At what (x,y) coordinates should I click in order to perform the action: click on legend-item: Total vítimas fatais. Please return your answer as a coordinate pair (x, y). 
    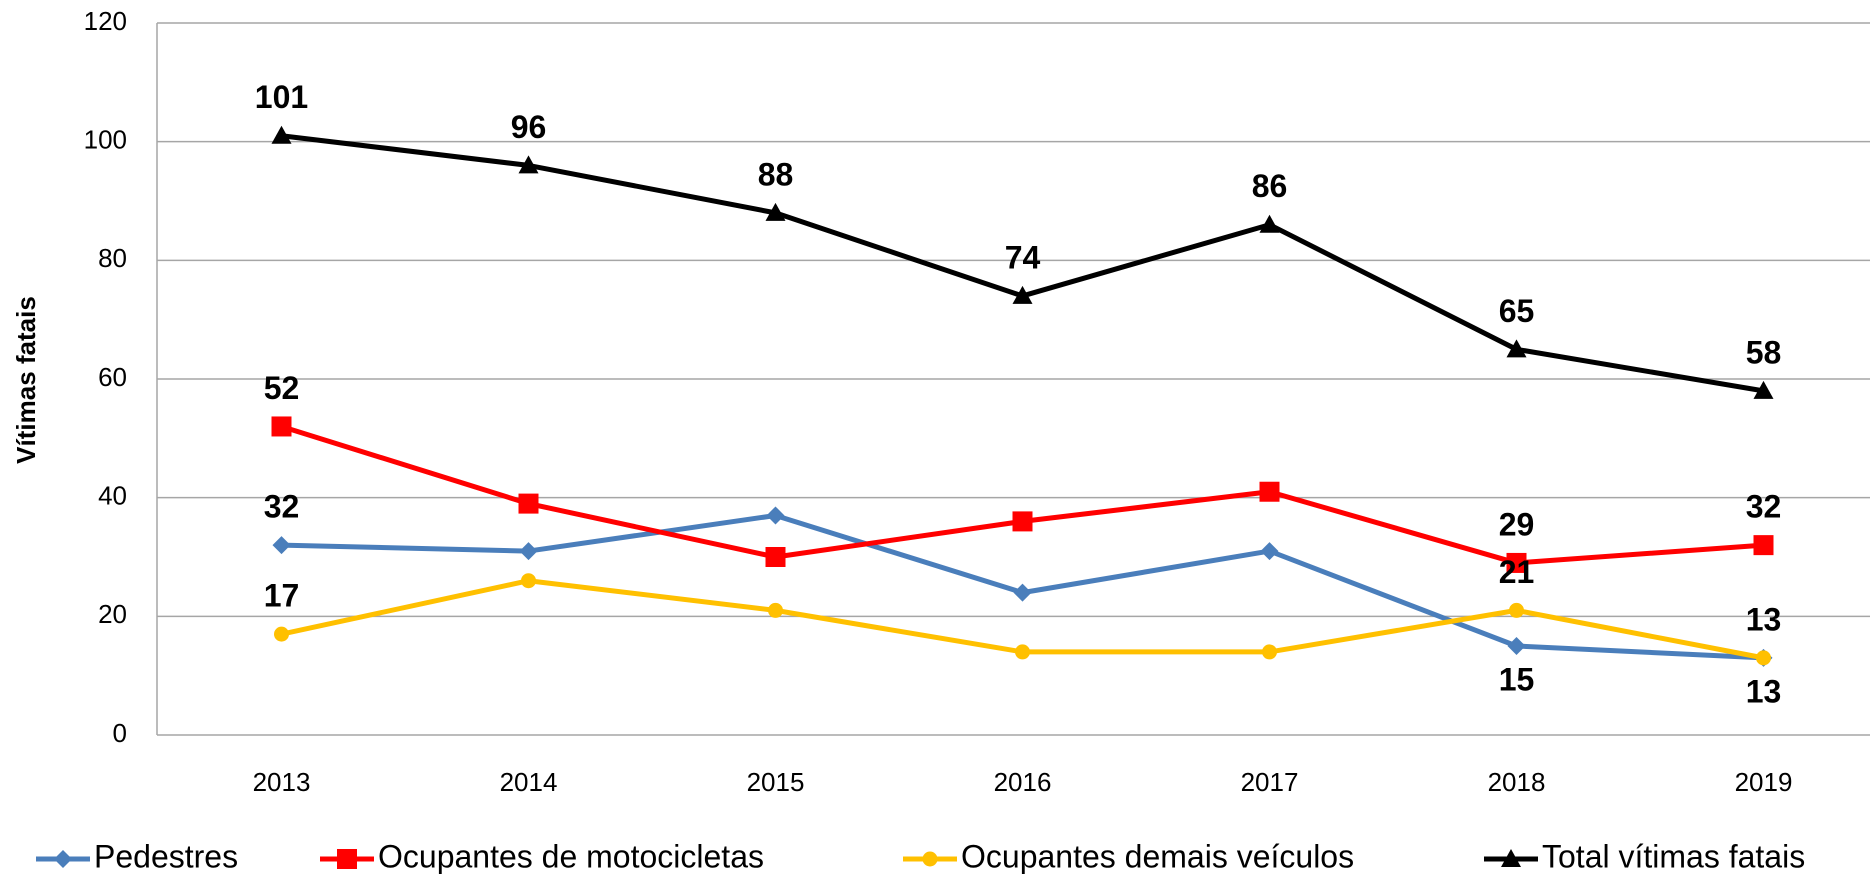
    Looking at the image, I should click on (1644, 856).